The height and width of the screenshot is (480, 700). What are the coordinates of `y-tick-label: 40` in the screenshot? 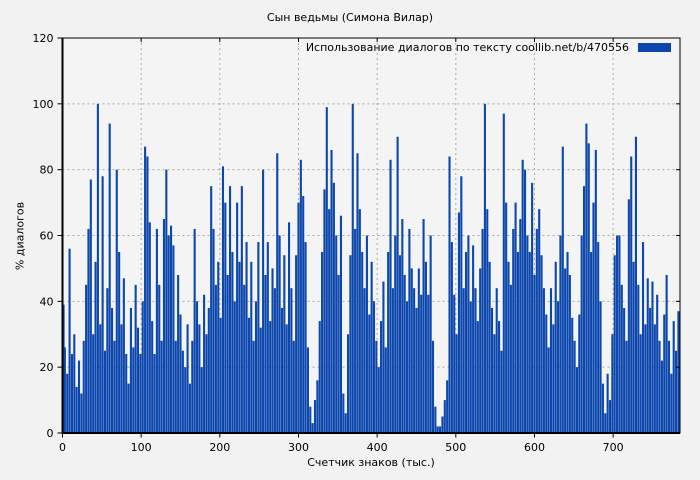 It's located at (47, 301).